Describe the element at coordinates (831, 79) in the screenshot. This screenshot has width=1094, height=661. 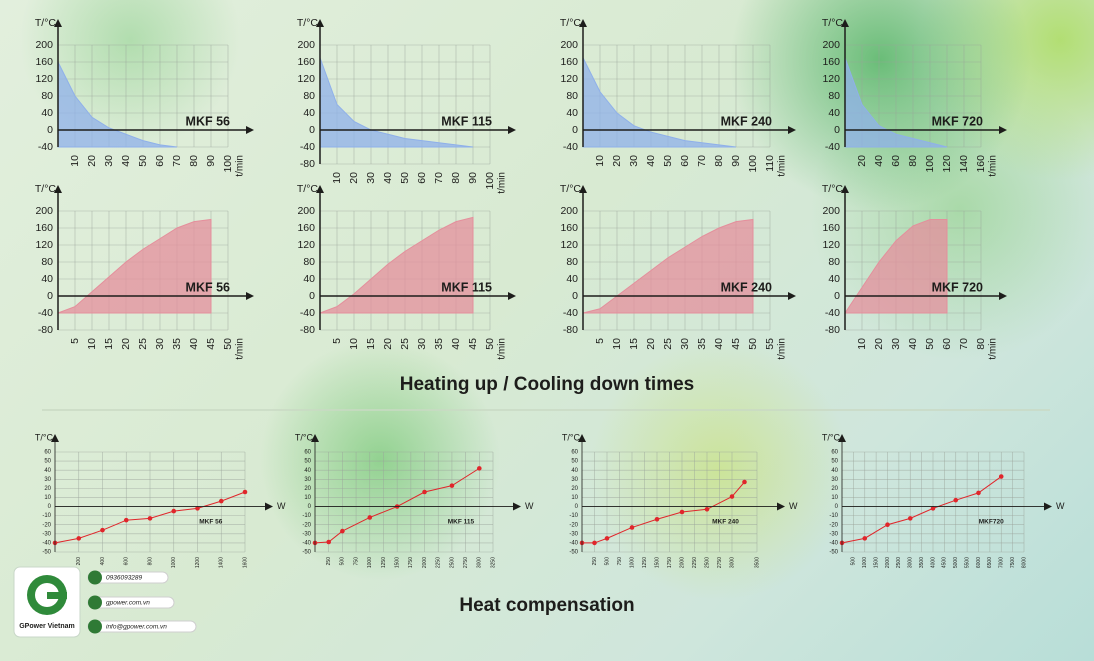
I see `y-tick-label: 120` at that location.